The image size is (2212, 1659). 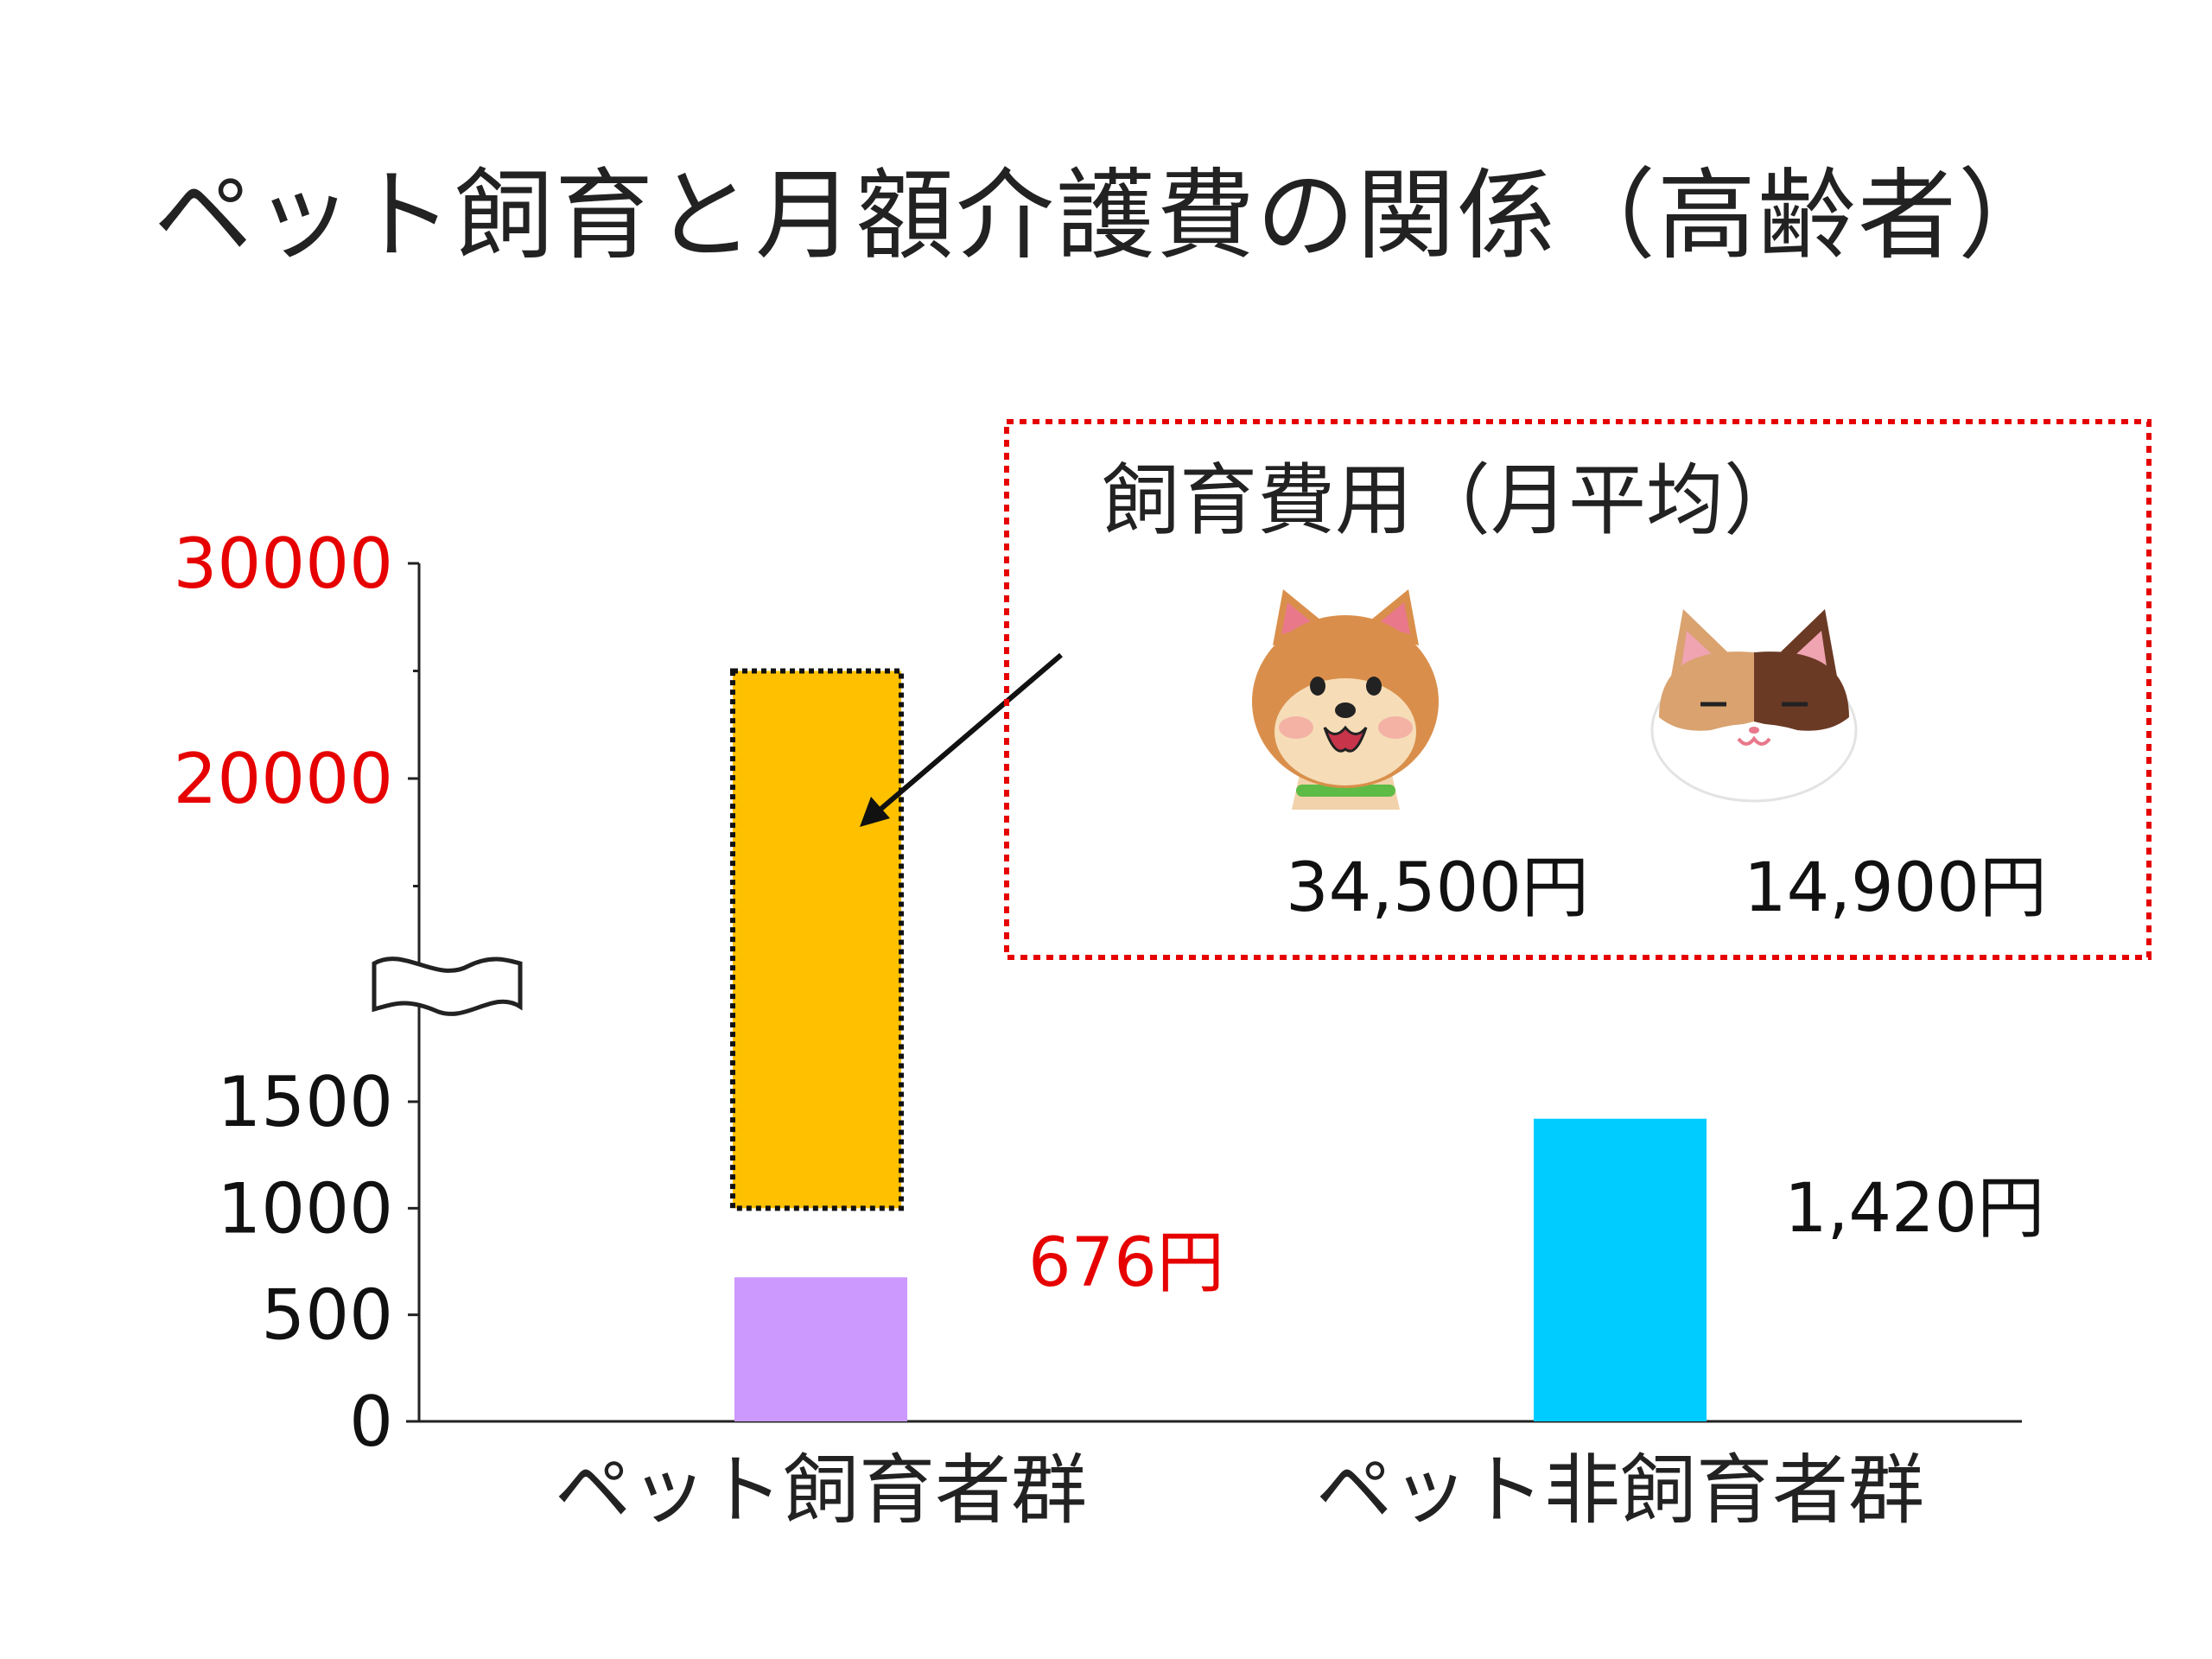 I want to click on y-tick-label: 20000, so click(x=284, y=779).